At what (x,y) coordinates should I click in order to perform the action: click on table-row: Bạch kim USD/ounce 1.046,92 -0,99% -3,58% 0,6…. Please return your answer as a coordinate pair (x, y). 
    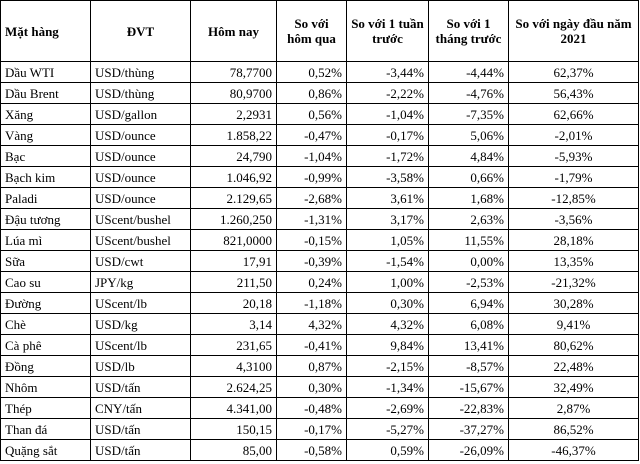
    Looking at the image, I should click on (319, 177).